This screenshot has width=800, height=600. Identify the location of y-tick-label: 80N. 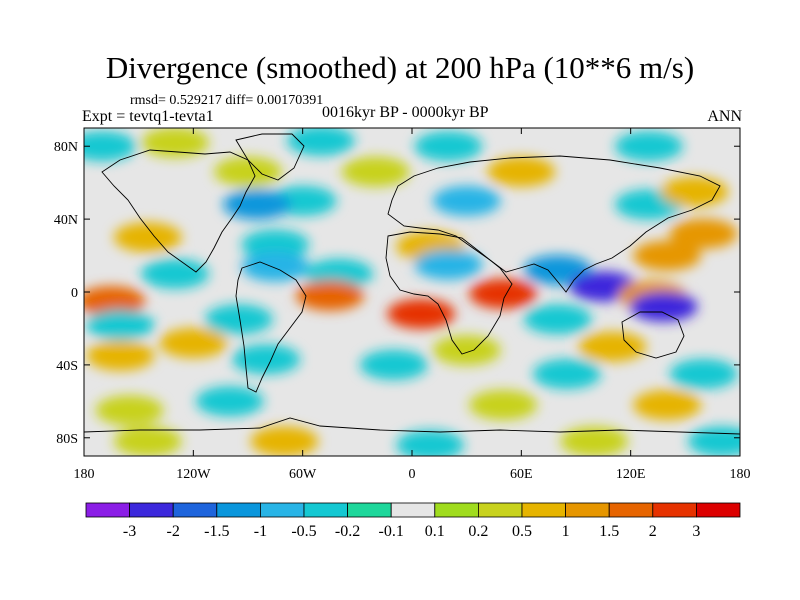
(66, 147).